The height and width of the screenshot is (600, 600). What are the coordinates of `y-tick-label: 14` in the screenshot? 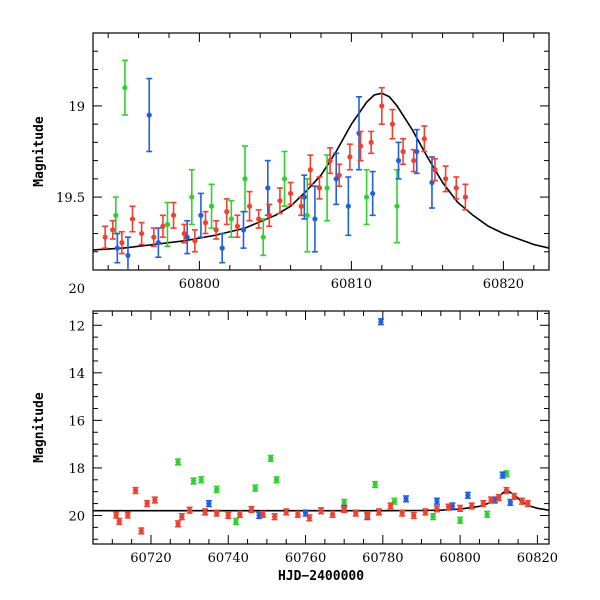 It's located at (76, 374).